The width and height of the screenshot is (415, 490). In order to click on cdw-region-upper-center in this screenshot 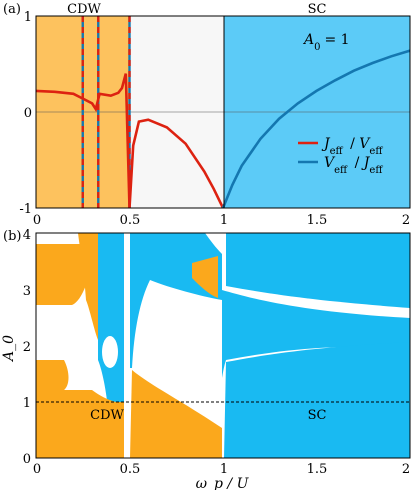, I will do `click(88, 286)`.